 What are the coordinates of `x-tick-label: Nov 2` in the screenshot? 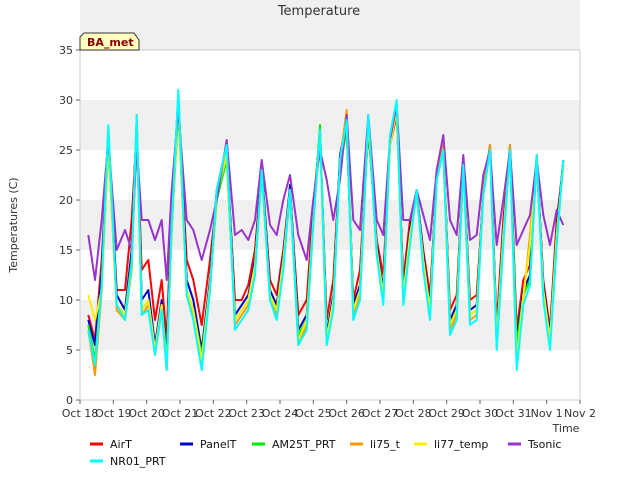 It's located at (580, 413).